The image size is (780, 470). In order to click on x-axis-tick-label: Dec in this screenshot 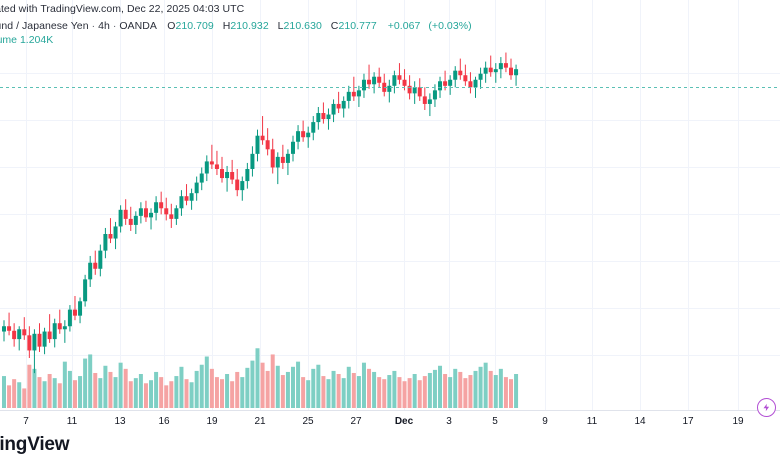, I will do `click(404, 421)`.